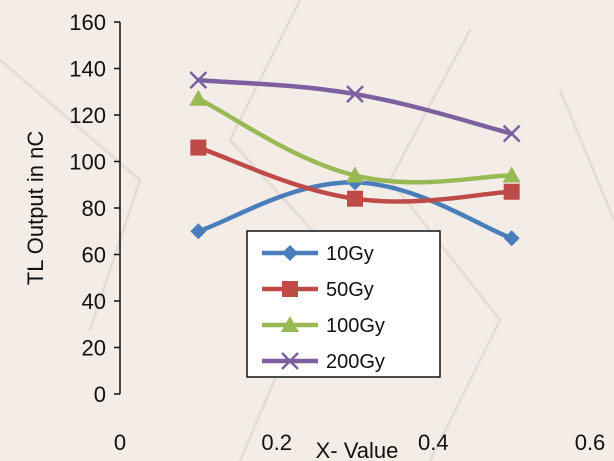 Image resolution: width=614 pixels, height=461 pixels. What do you see at coordinates (355, 107) in the screenshot?
I see `series-200Gy` at bounding box center [355, 107].